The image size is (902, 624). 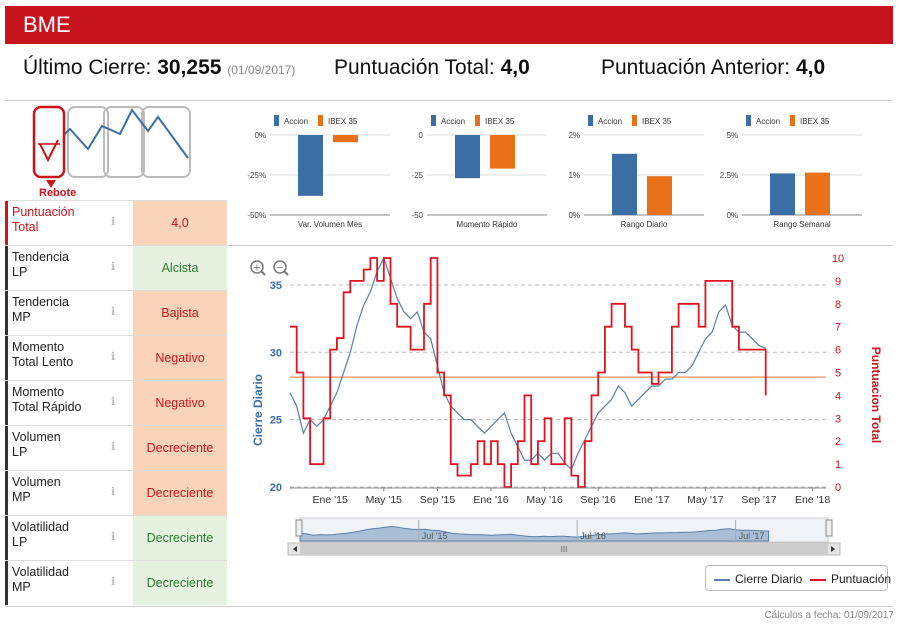 I want to click on zoom-in-icon: +, so click(x=257, y=268).